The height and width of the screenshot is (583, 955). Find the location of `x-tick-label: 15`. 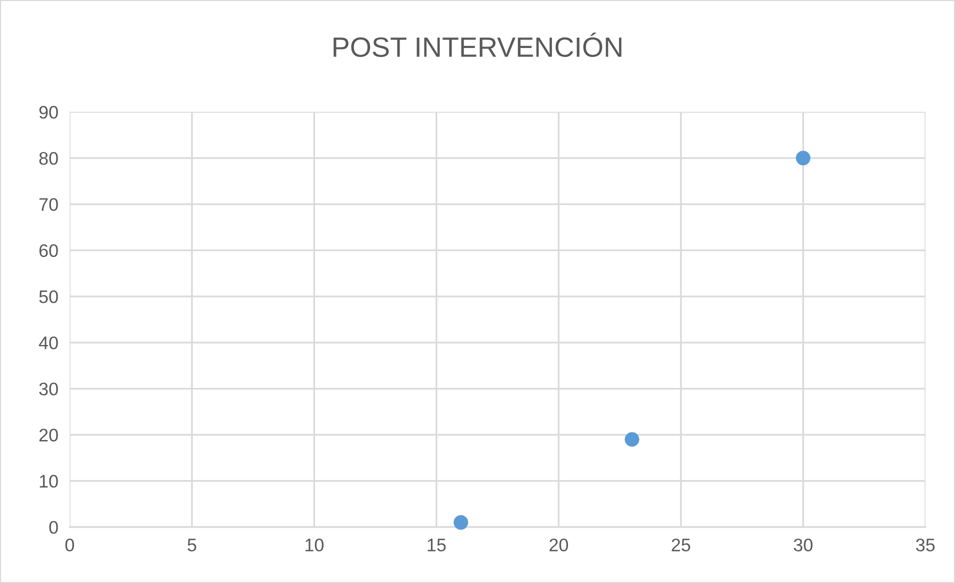

x-tick-label: 15 is located at coordinates (437, 545).